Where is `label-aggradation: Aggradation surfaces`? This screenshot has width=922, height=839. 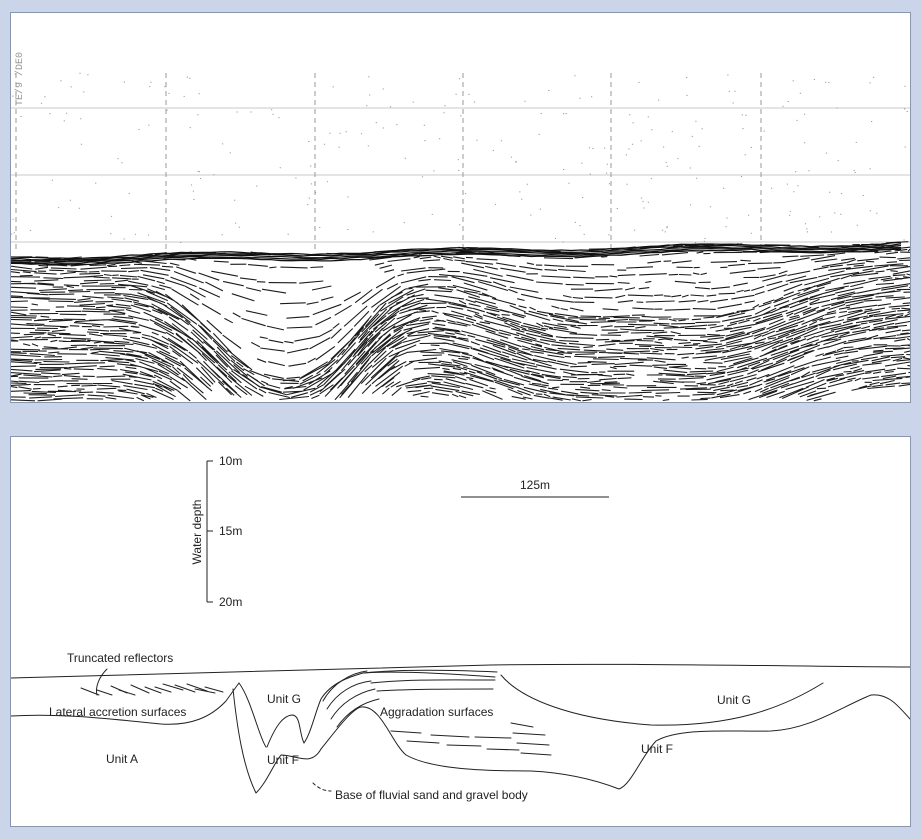 label-aggradation: Aggradation surfaces is located at coordinates (436, 712).